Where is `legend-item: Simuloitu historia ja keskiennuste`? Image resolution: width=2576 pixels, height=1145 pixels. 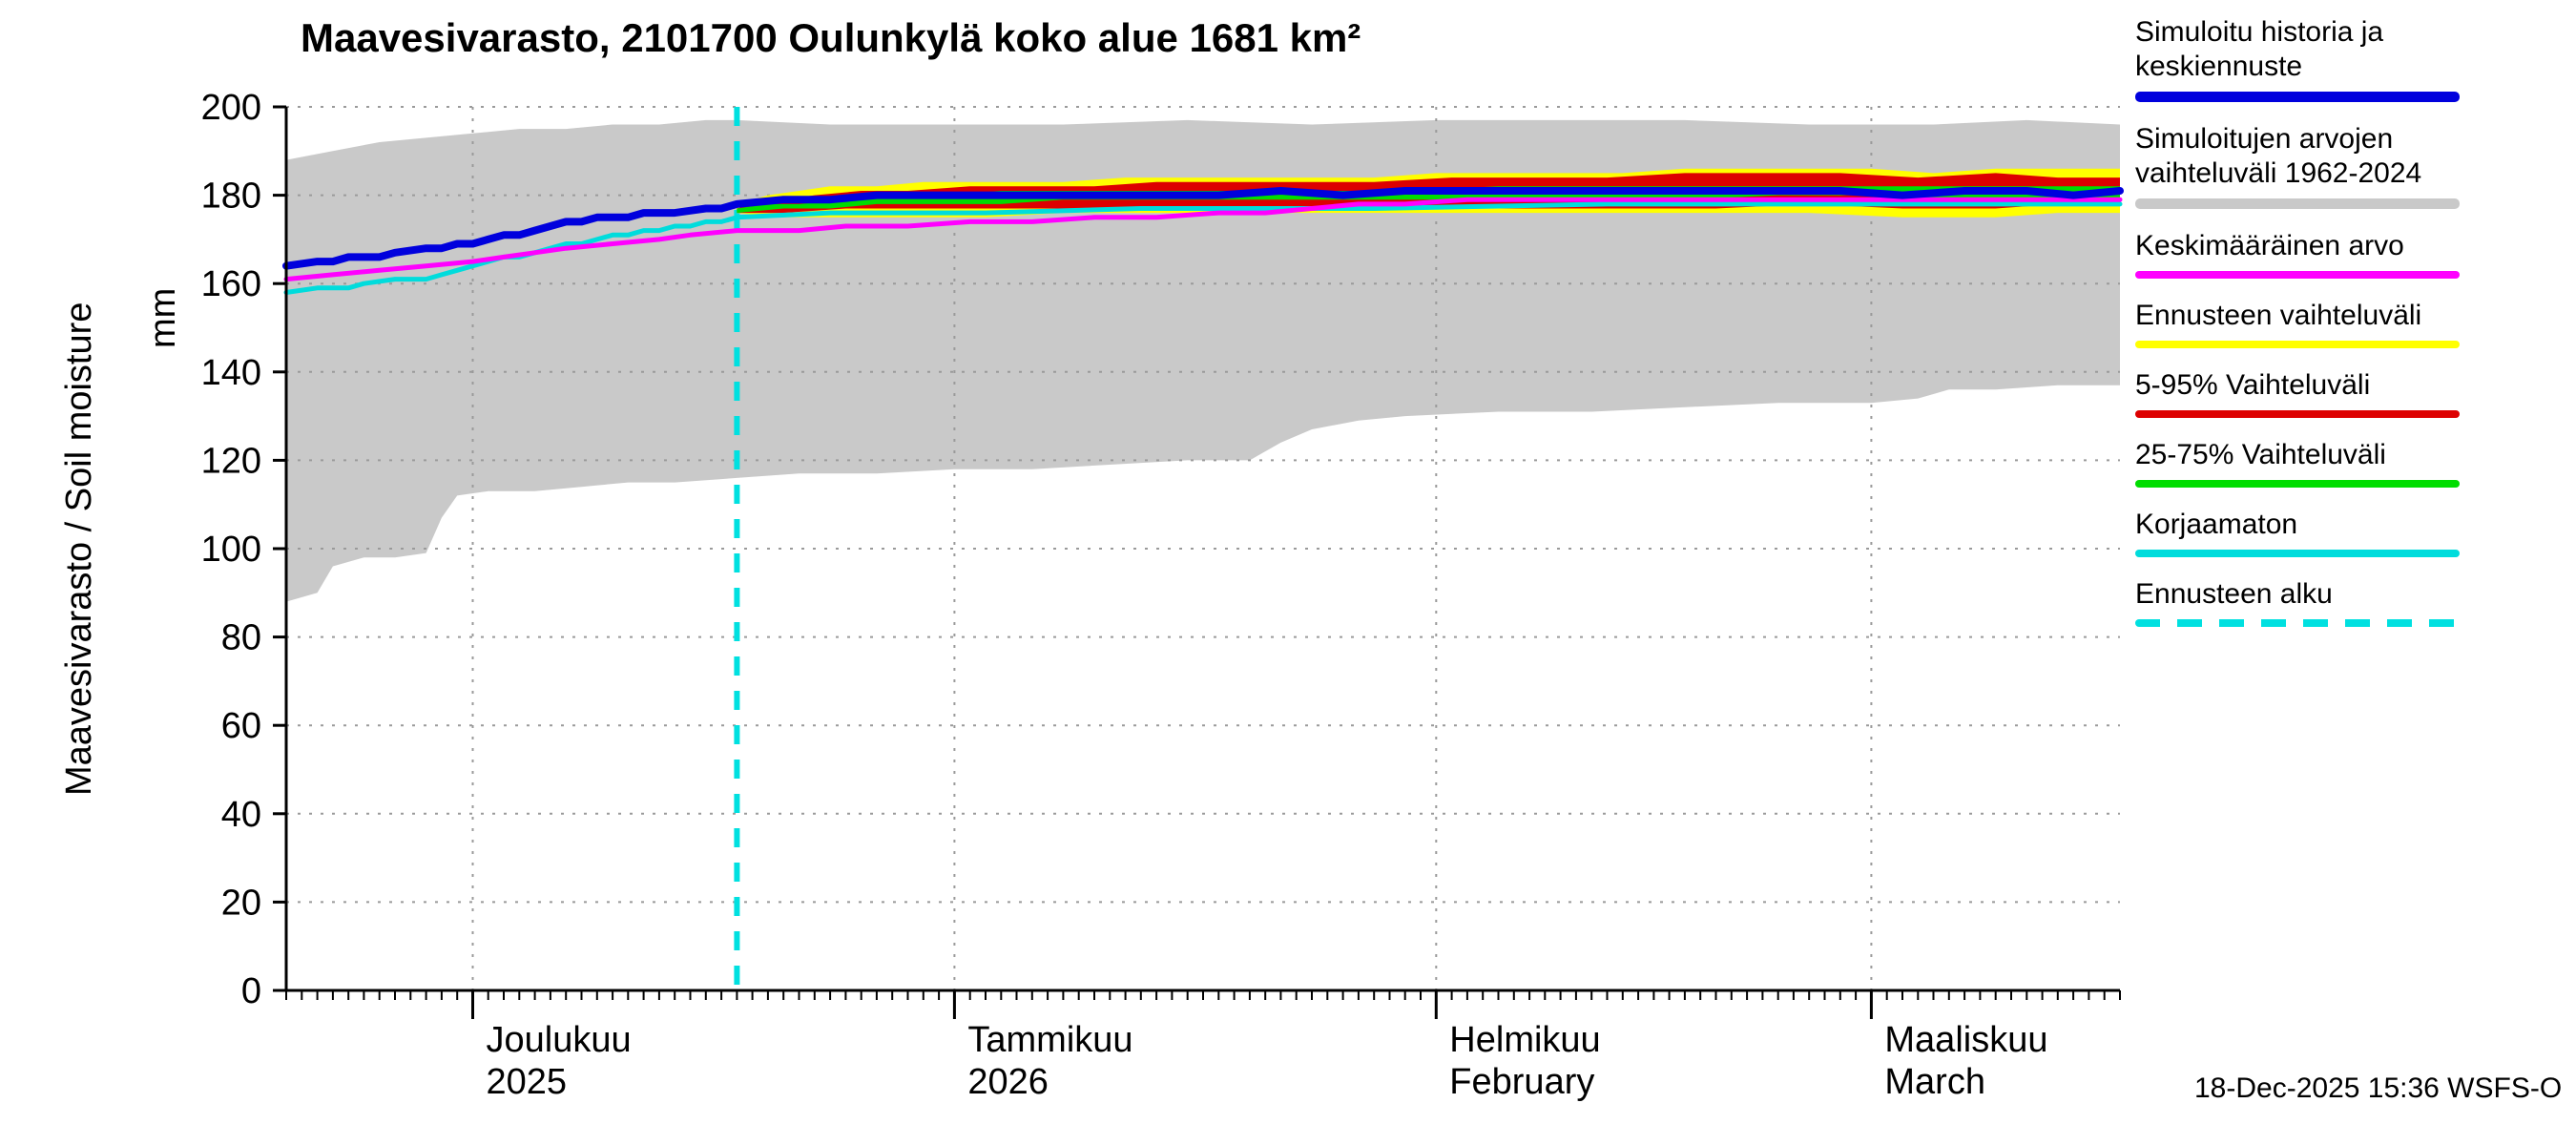
legend-item: Simuloitu historia ja keskiennuste is located at coordinates (2297, 58).